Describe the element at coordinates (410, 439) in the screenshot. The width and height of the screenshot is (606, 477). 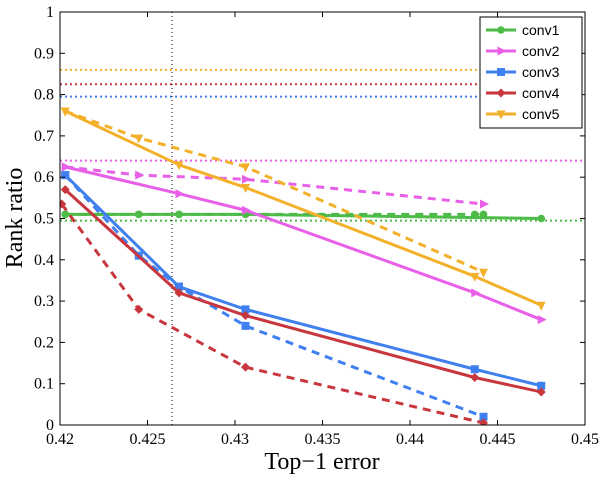
I see `x-tick-label: 0.44` at that location.